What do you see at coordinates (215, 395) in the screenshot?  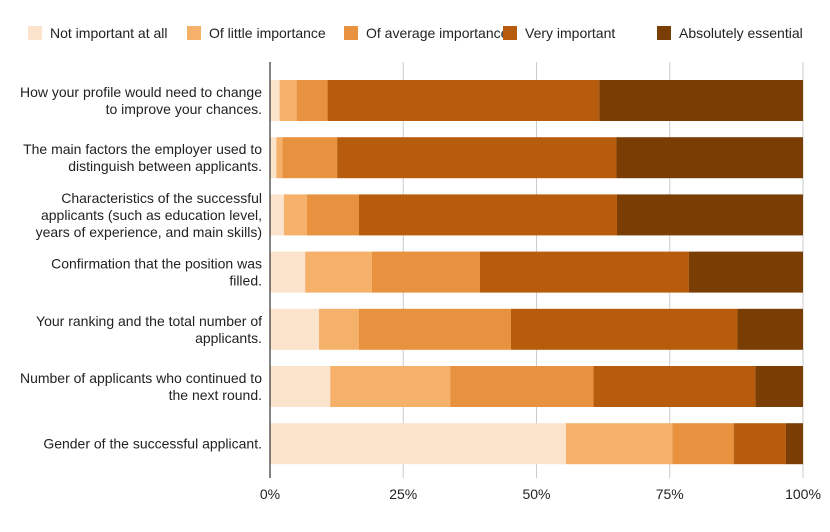 I see `category-label-line: the next round.` at bounding box center [215, 395].